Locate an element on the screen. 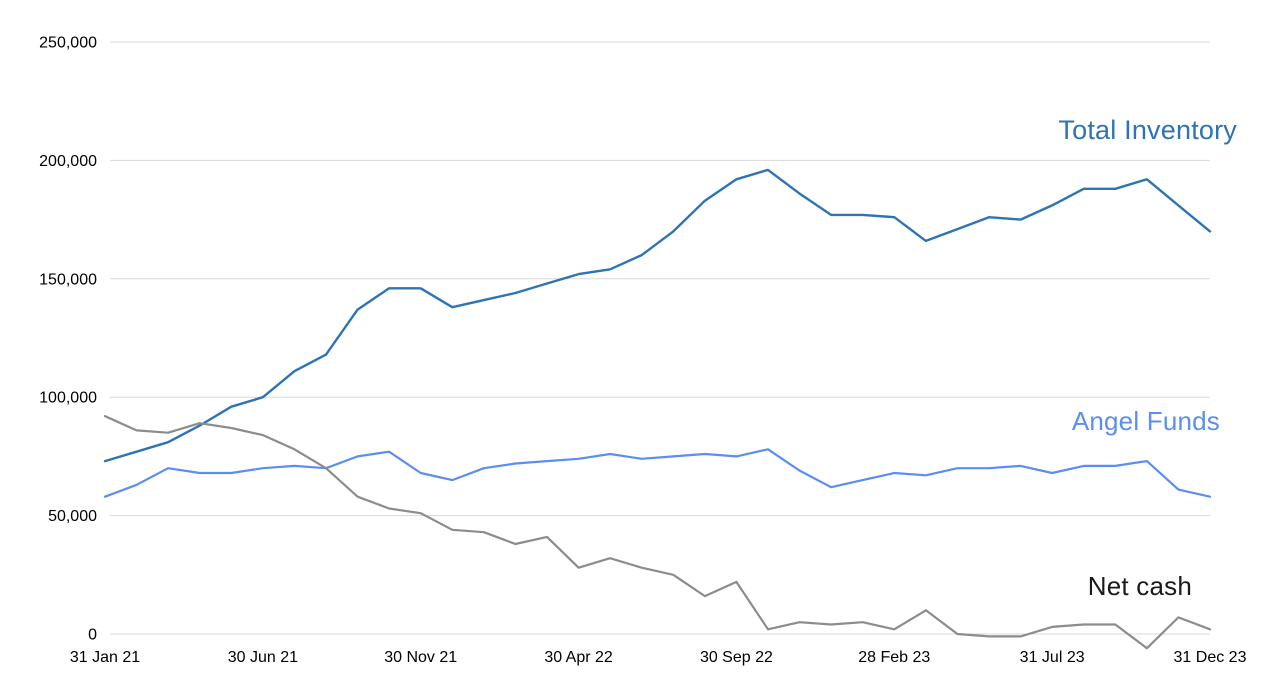 The image size is (1271, 700). x-tick-label: 28 Feb 23 is located at coordinates (894, 657).